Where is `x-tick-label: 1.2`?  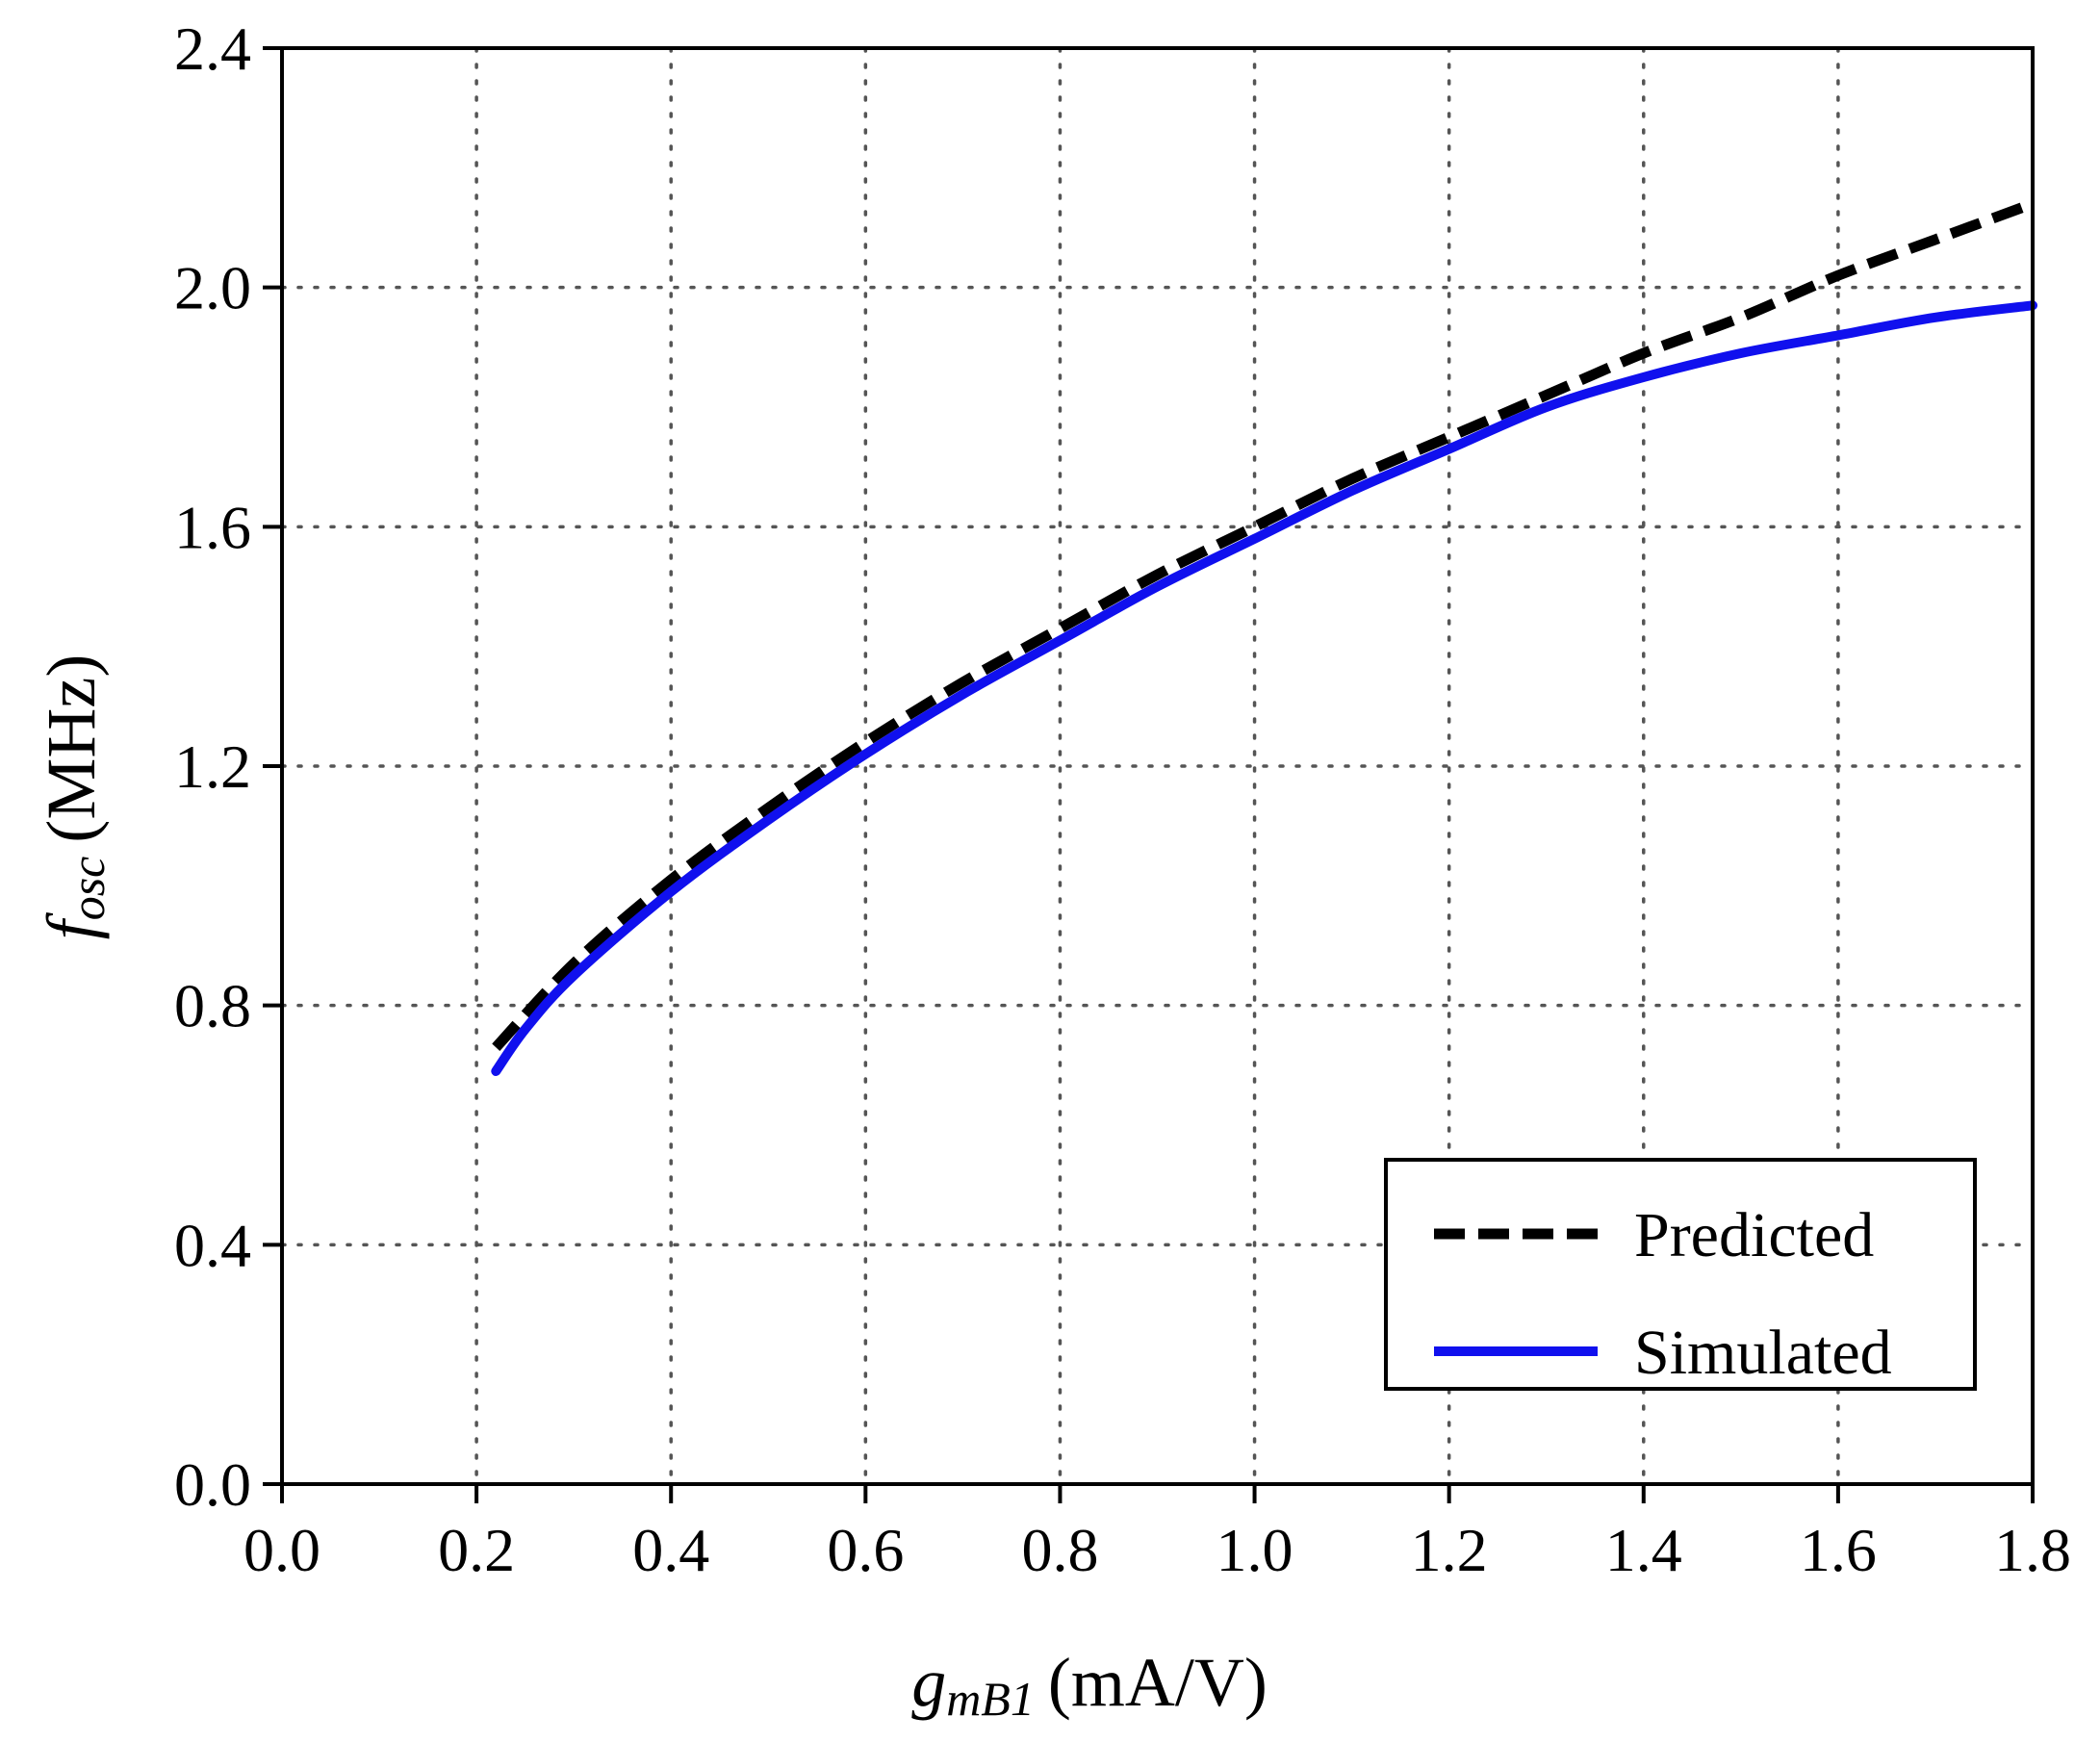 x-tick-label: 1.2 is located at coordinates (1449, 1550).